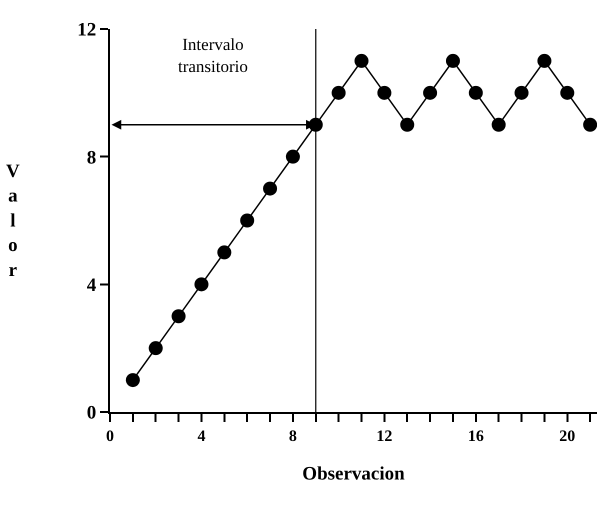 The height and width of the screenshot is (514, 597). What do you see at coordinates (292, 437) in the screenshot?
I see `x-tick-label: 8` at bounding box center [292, 437].